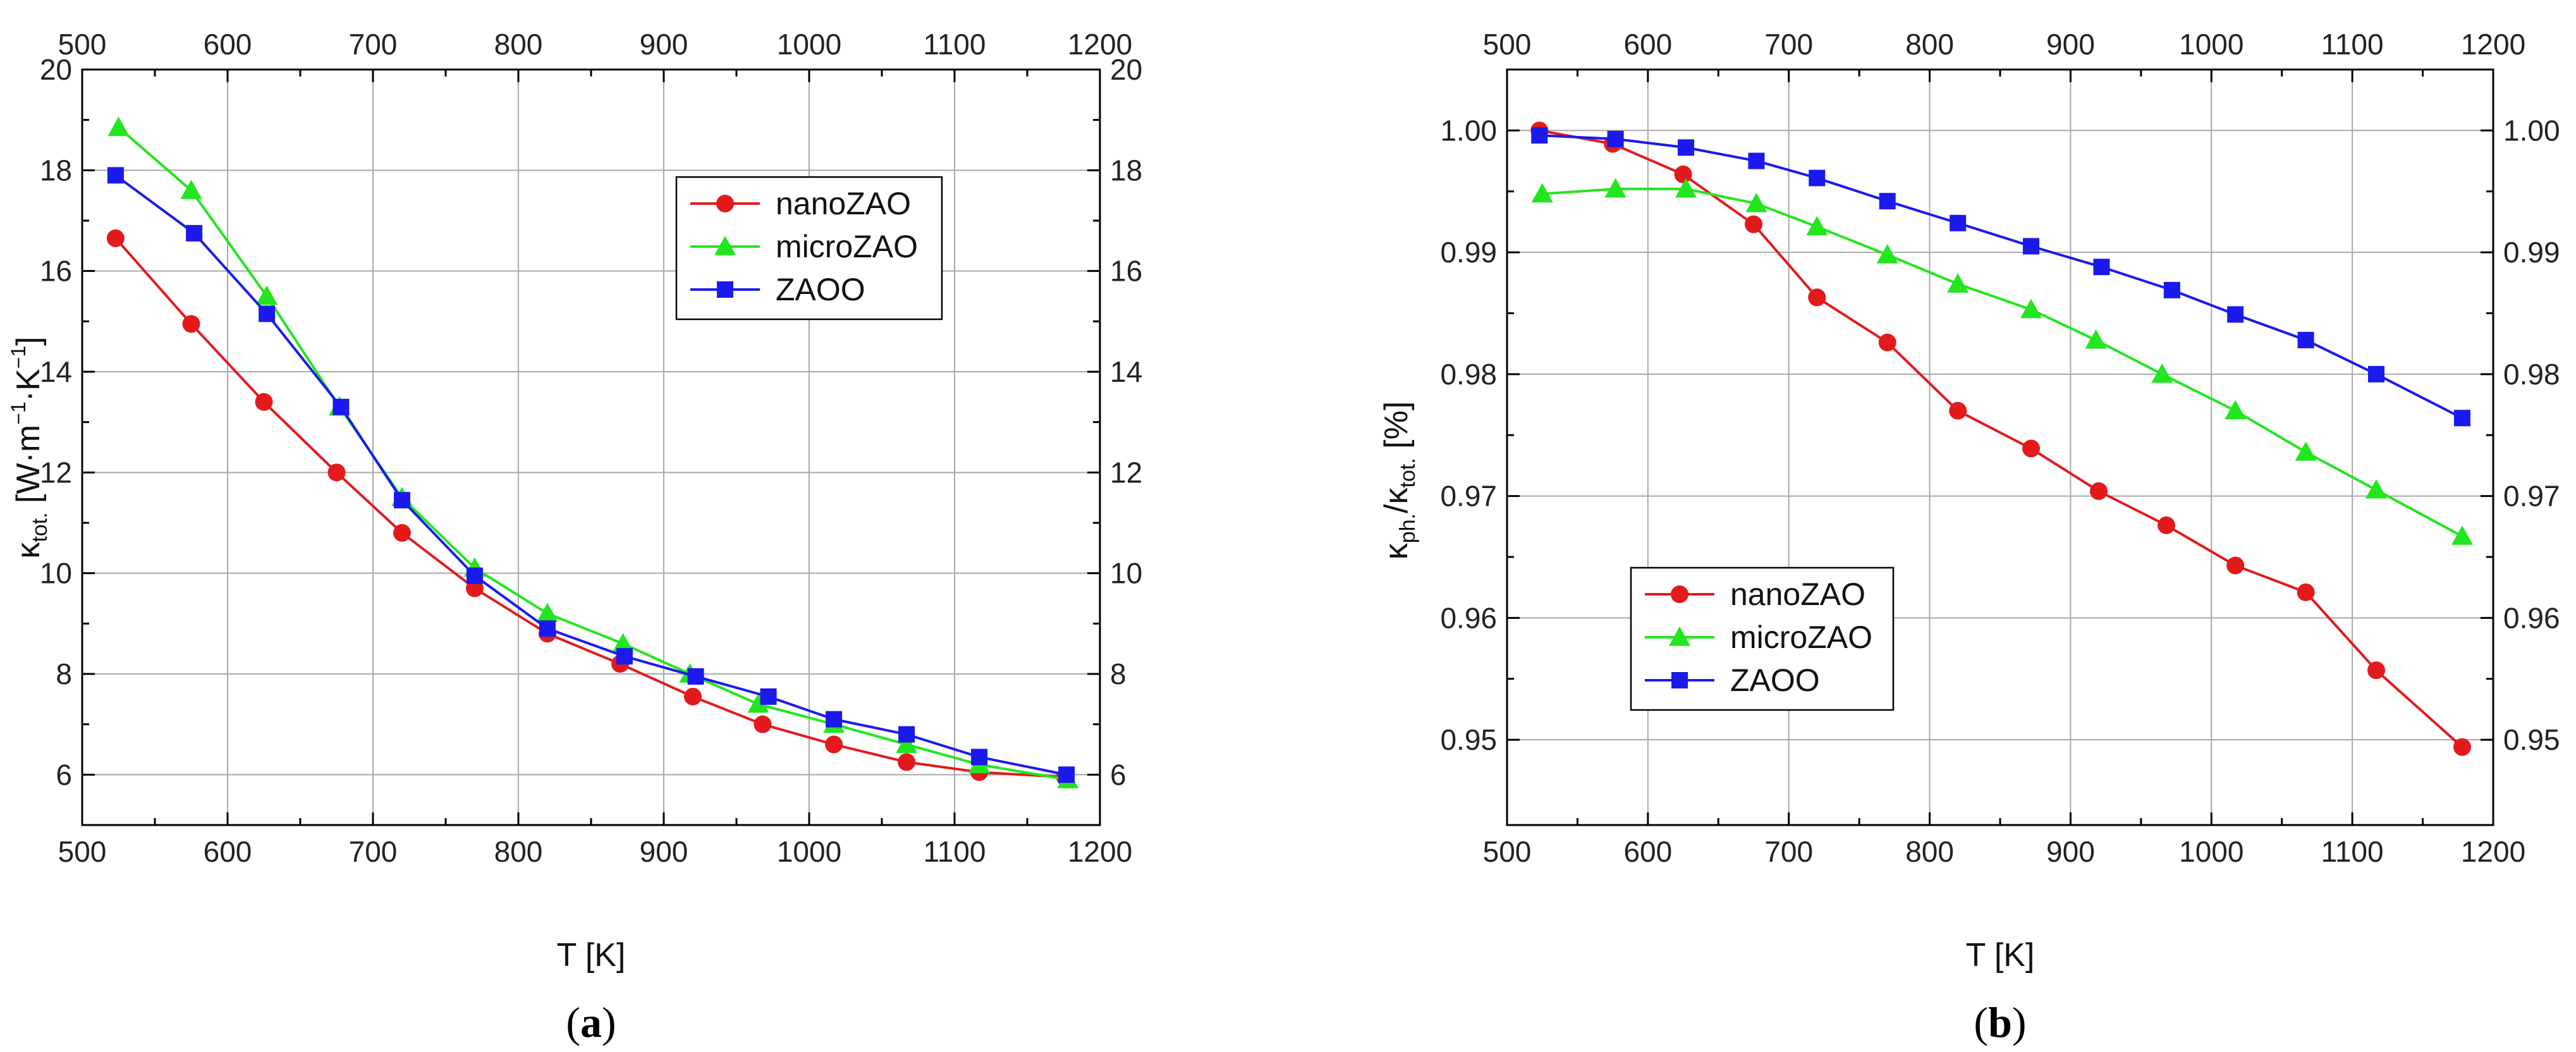 The height and width of the screenshot is (1052, 2576). I want to click on x-tick-label-top: 700, so click(373, 44).